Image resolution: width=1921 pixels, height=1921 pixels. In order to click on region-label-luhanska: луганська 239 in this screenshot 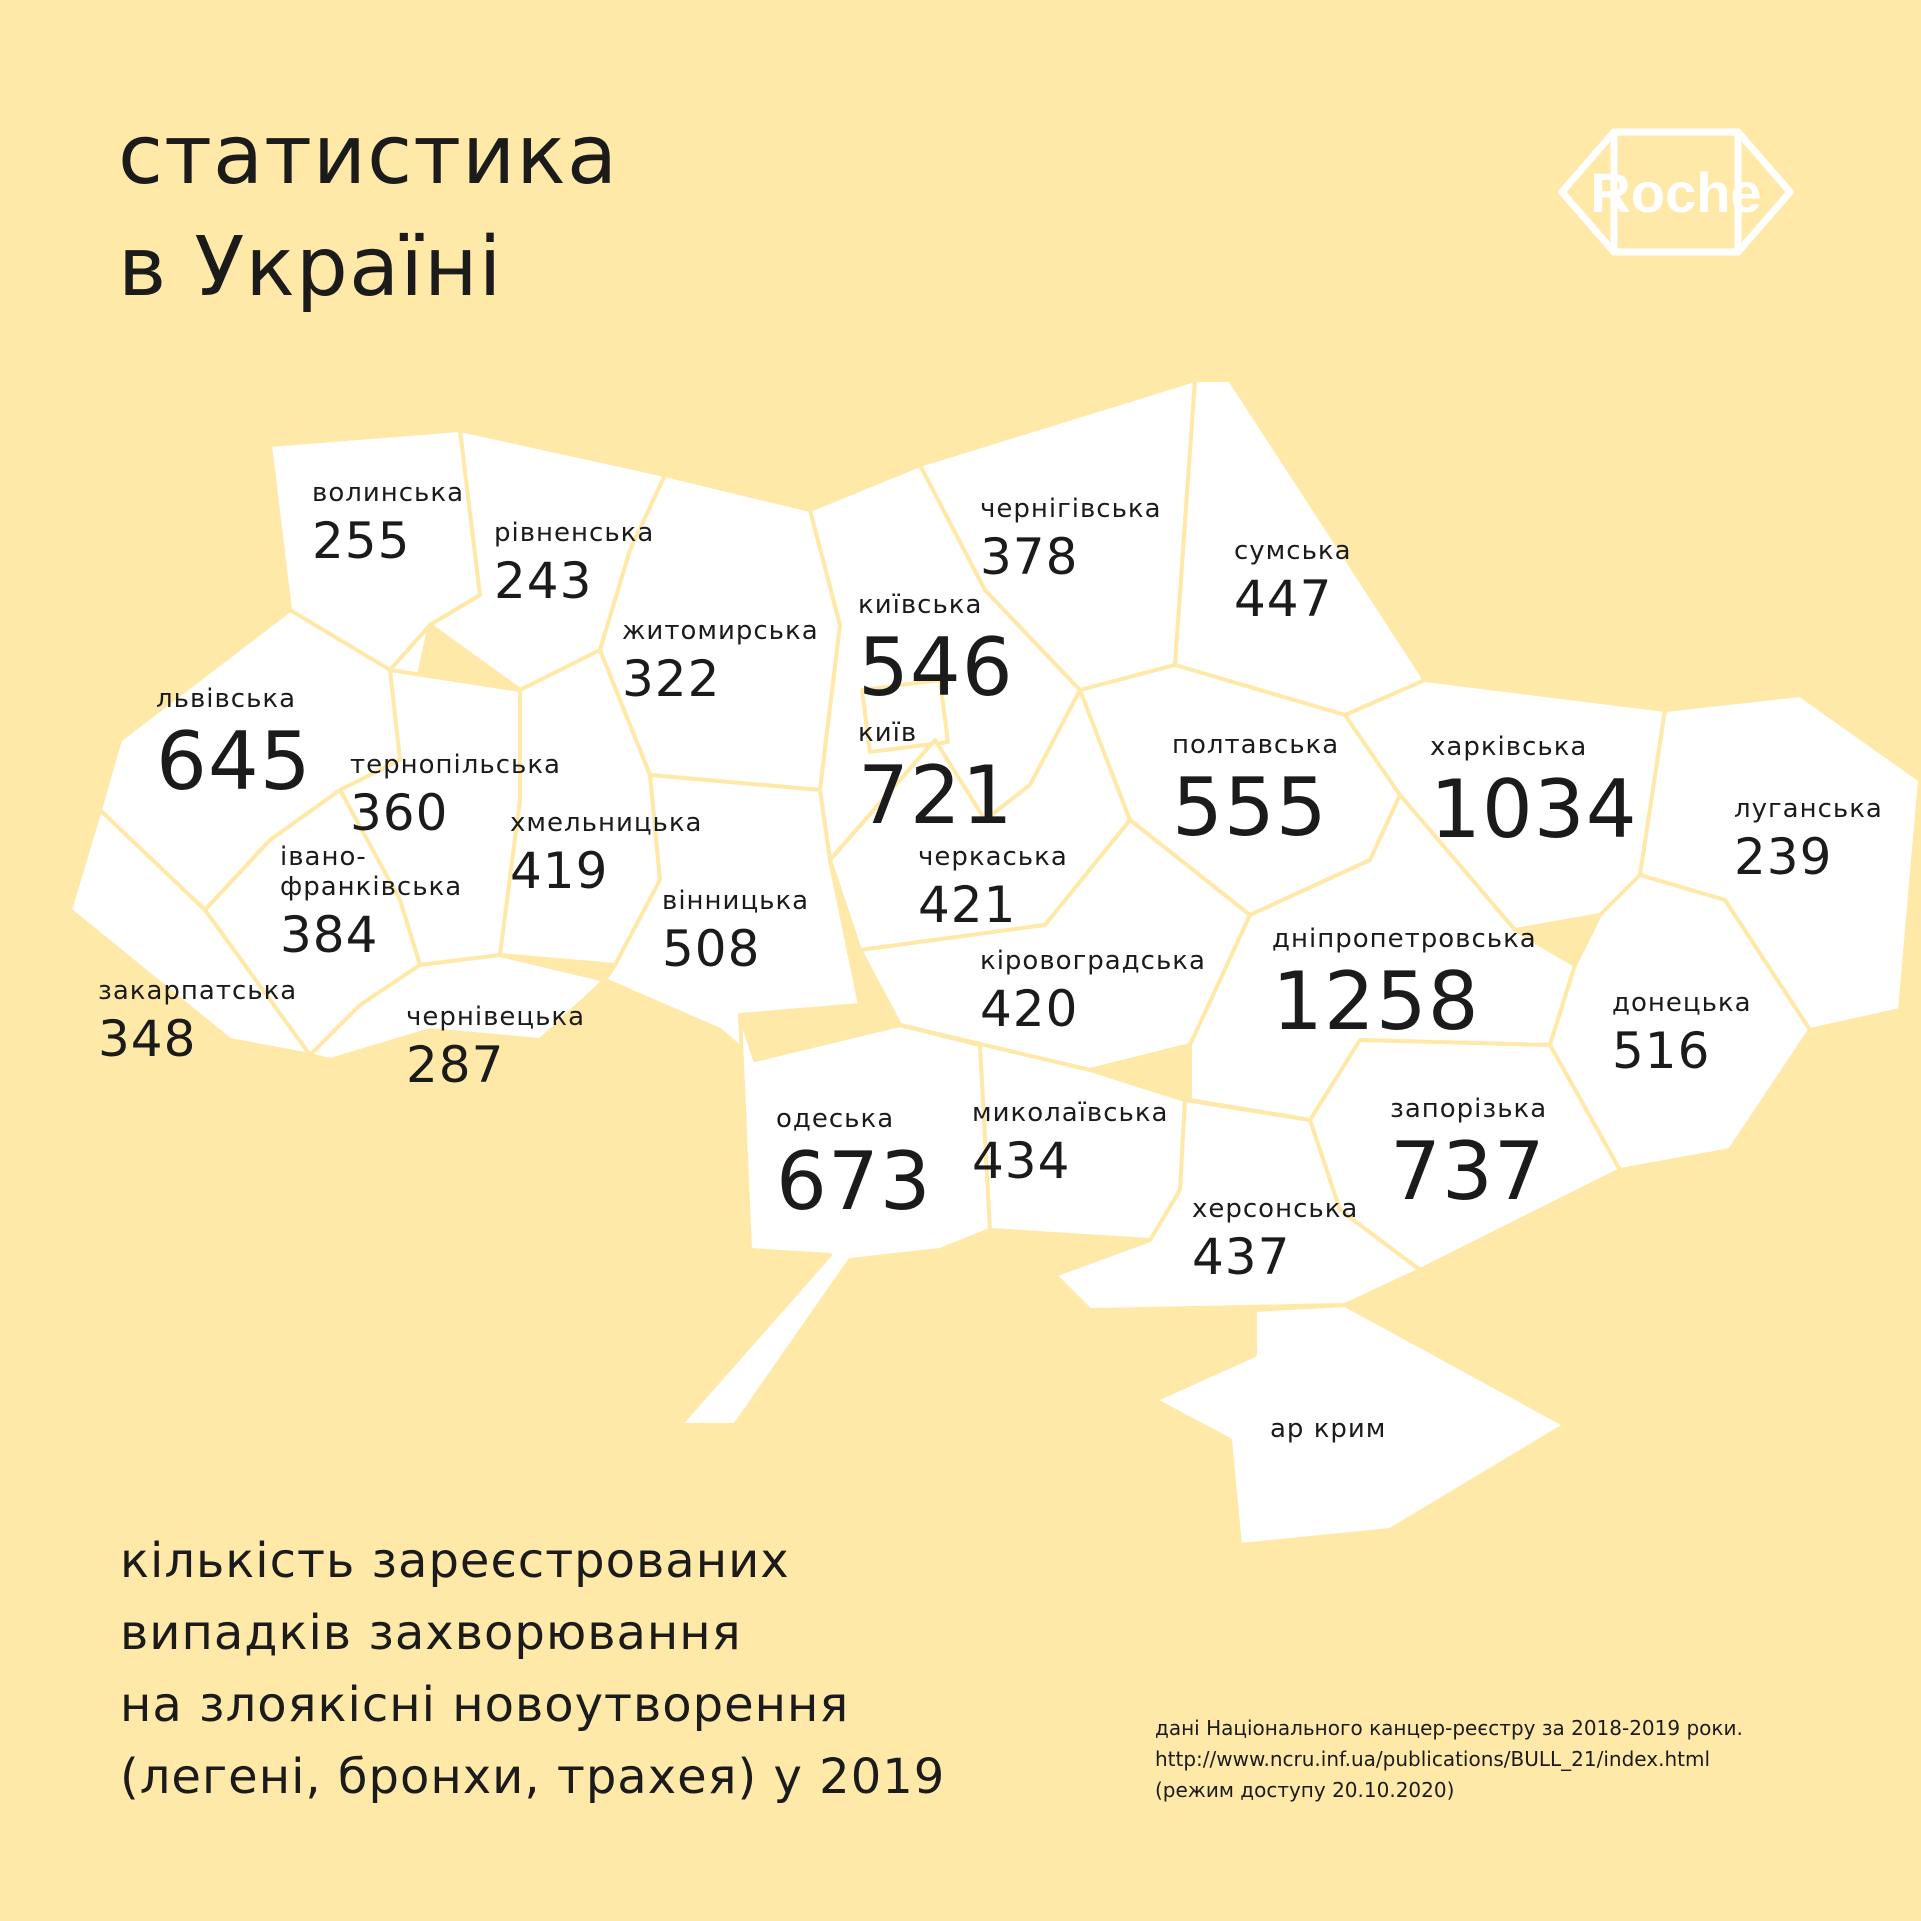, I will do `click(1808, 838)`.